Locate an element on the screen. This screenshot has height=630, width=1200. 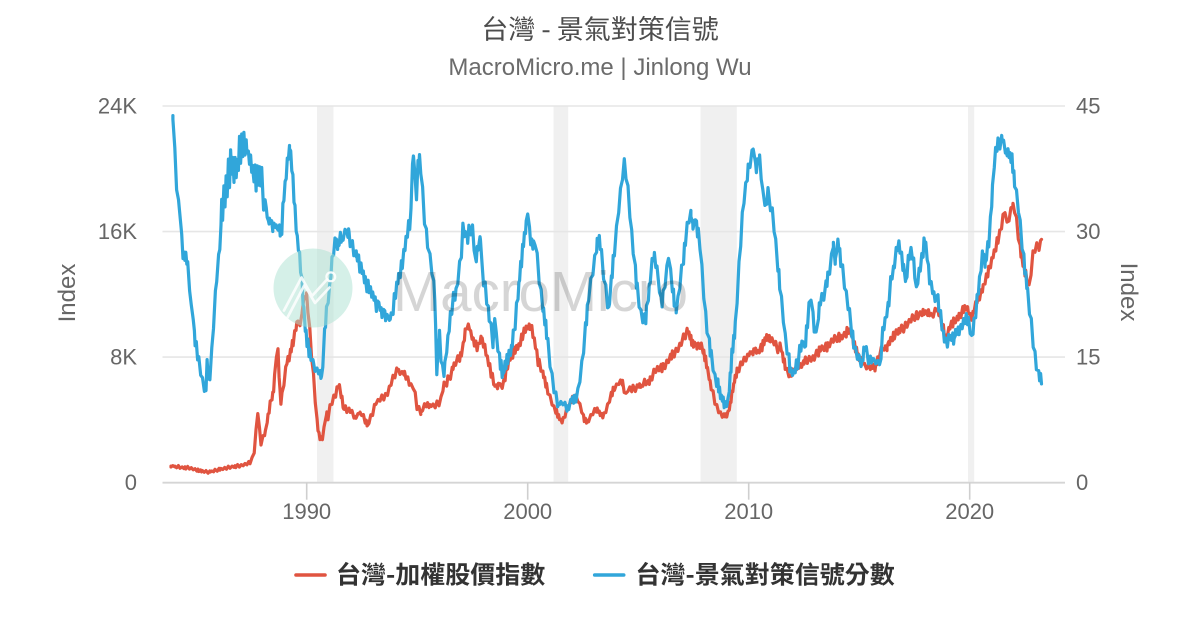
svg-text: MacroMicro.me | Jinlong Wu is located at coordinates (599, 67).